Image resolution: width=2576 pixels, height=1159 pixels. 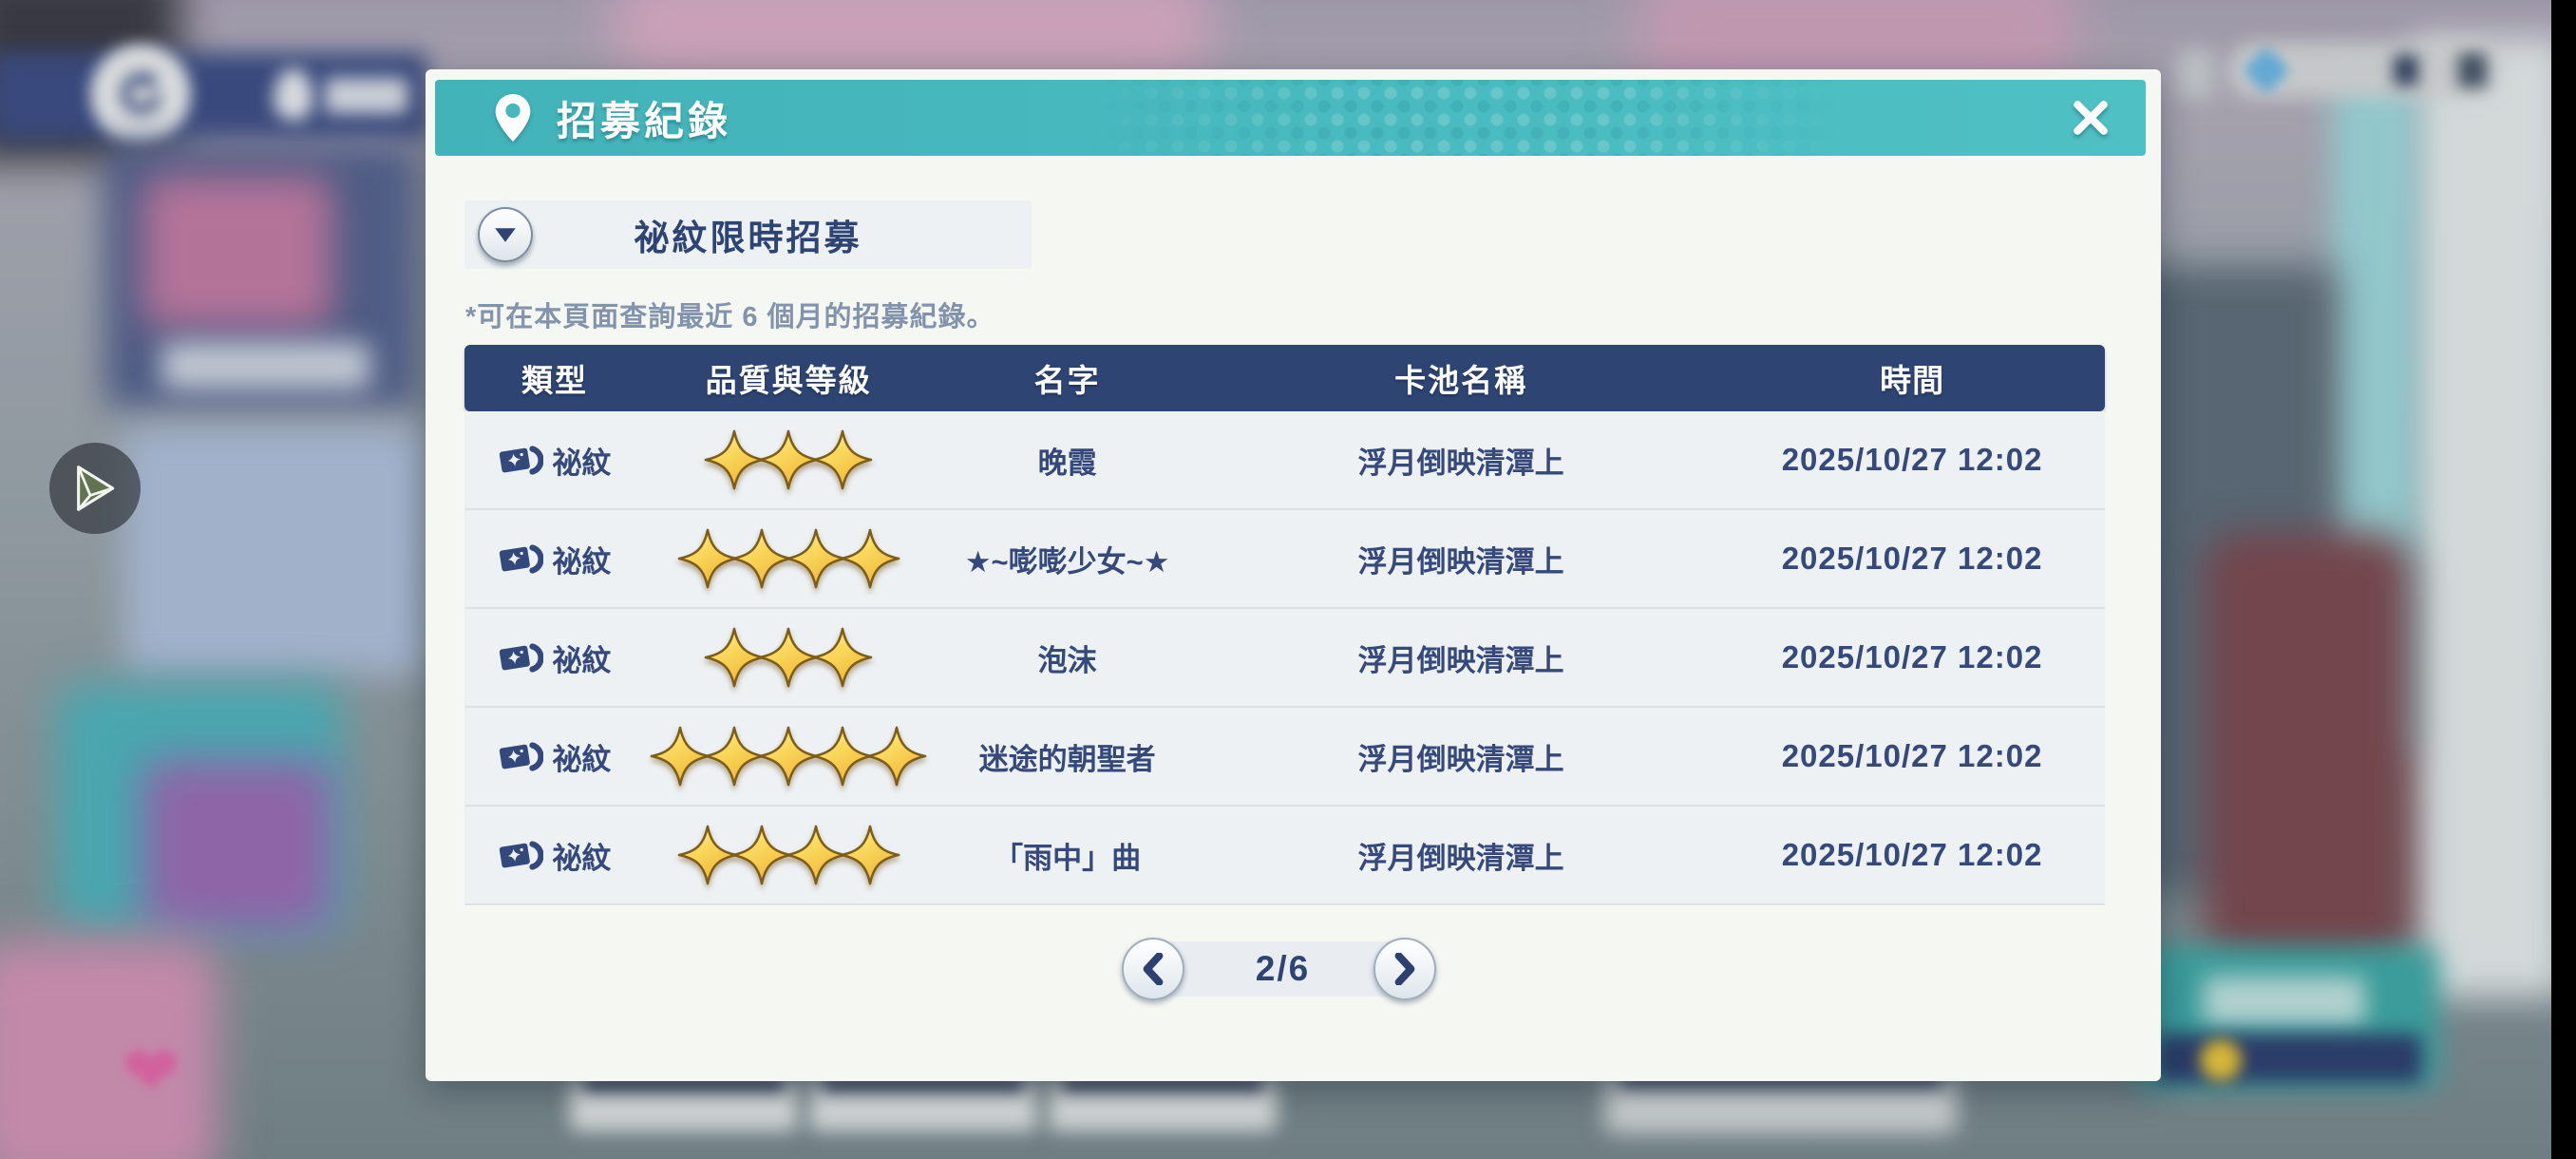 I want to click on screen-edge-band, so click(x=2563, y=579).